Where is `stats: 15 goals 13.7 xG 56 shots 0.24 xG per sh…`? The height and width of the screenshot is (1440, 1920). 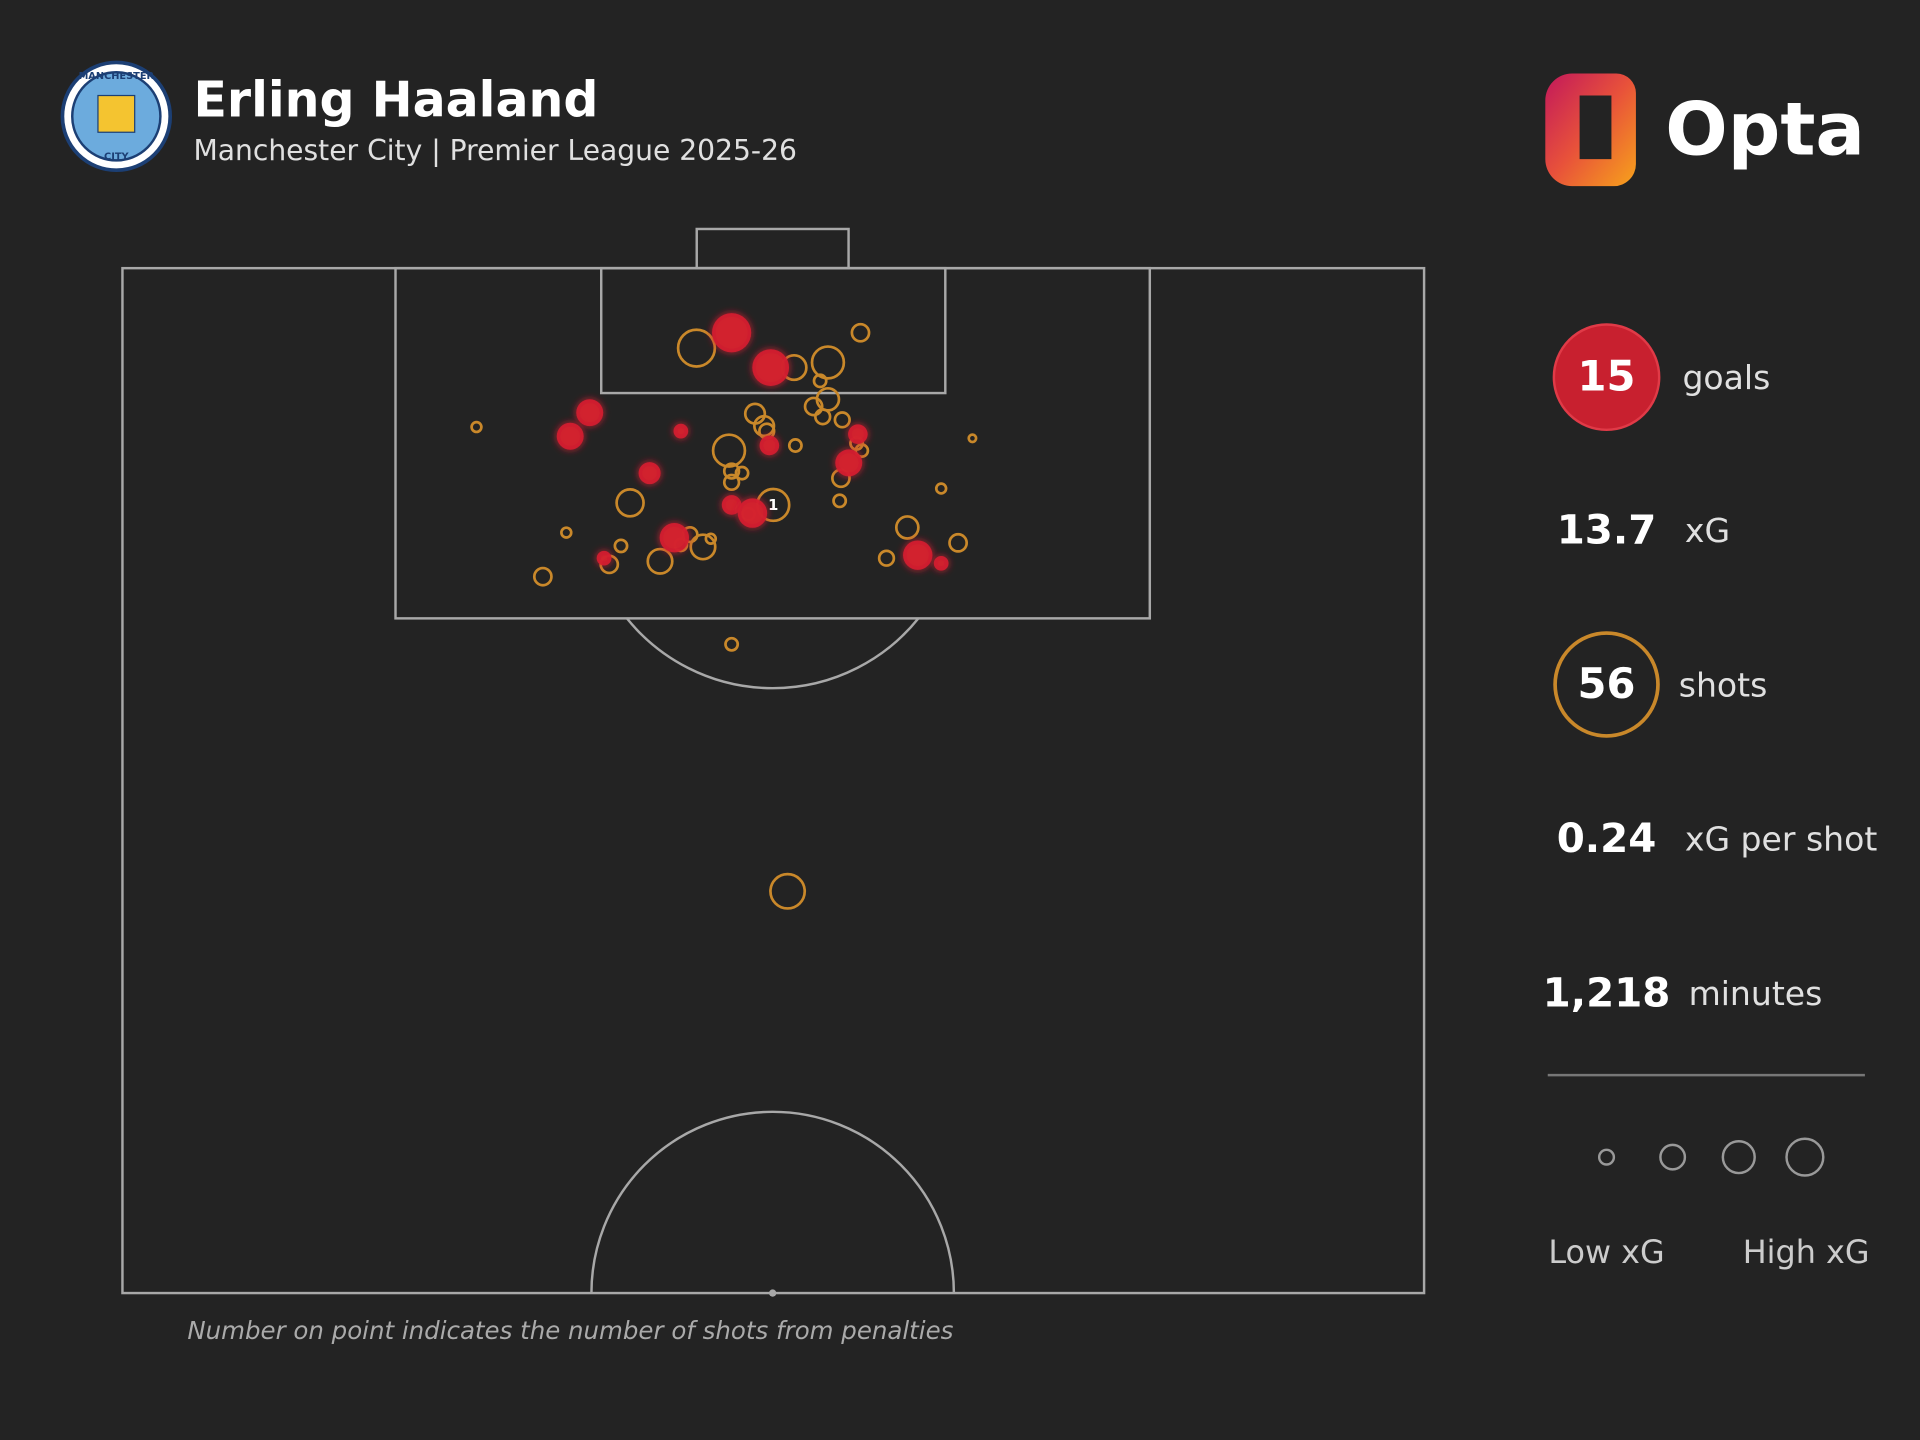 stats: 15 goals 13.7 xG 56 shots 0.24 xG per sh… is located at coordinates (1710, 700).